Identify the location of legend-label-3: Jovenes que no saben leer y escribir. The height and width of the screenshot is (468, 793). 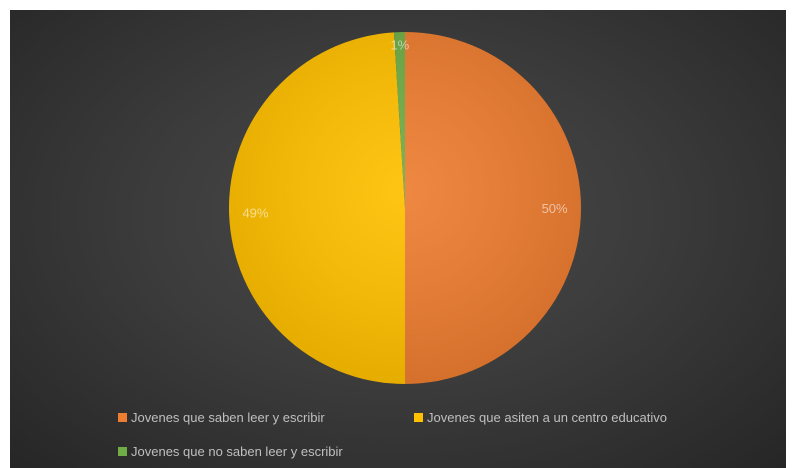
(237, 451).